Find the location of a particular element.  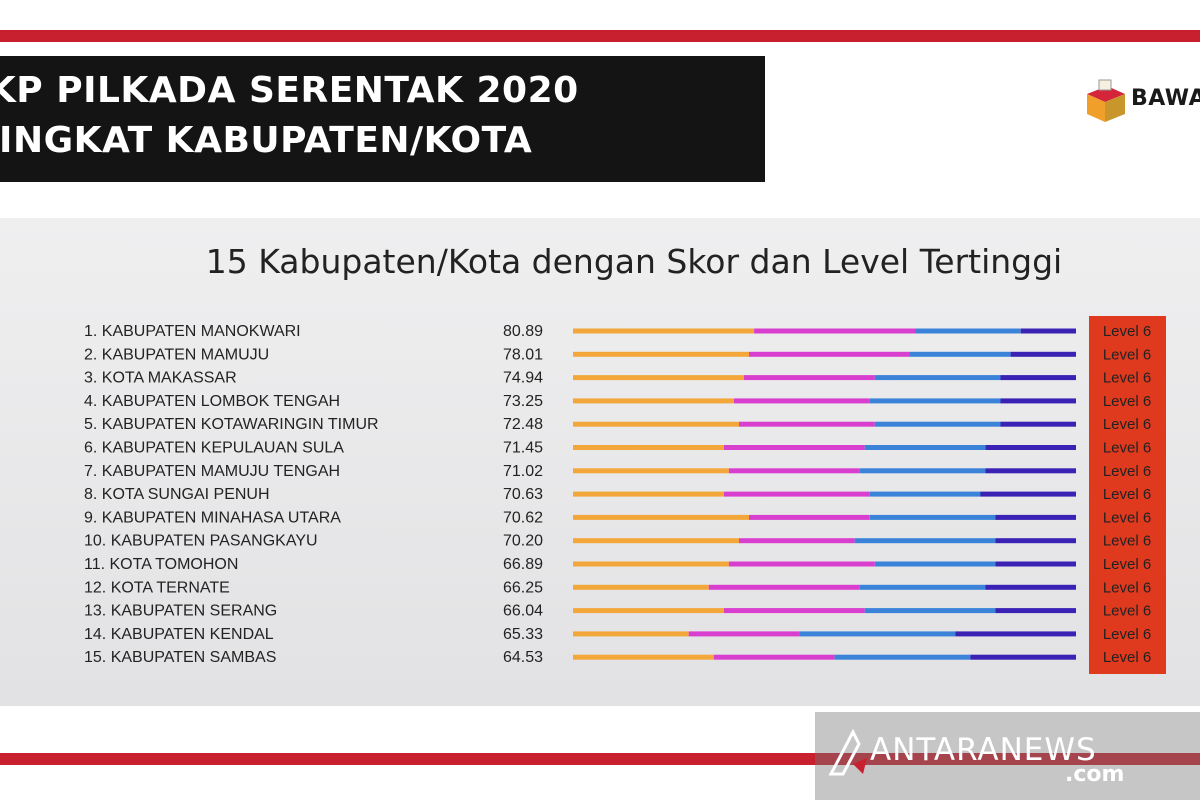

chart-row: 8. KOTA SUNGAI PENUH 70.63 Level 6 is located at coordinates (617, 494).